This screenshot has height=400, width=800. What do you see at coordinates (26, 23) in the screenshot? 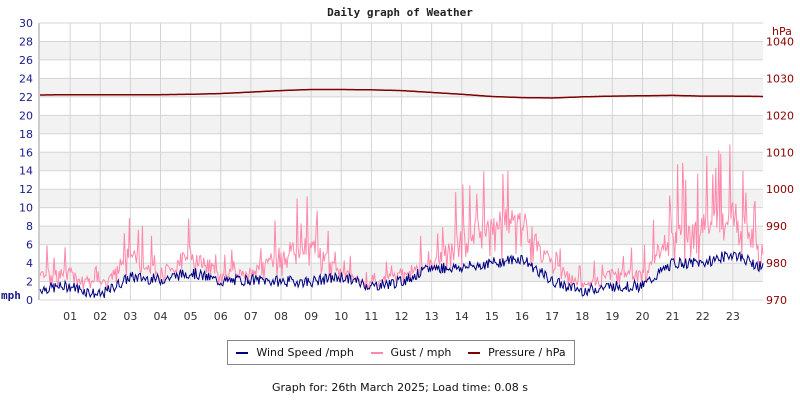
I see `svg-text: 30` at bounding box center [26, 23].